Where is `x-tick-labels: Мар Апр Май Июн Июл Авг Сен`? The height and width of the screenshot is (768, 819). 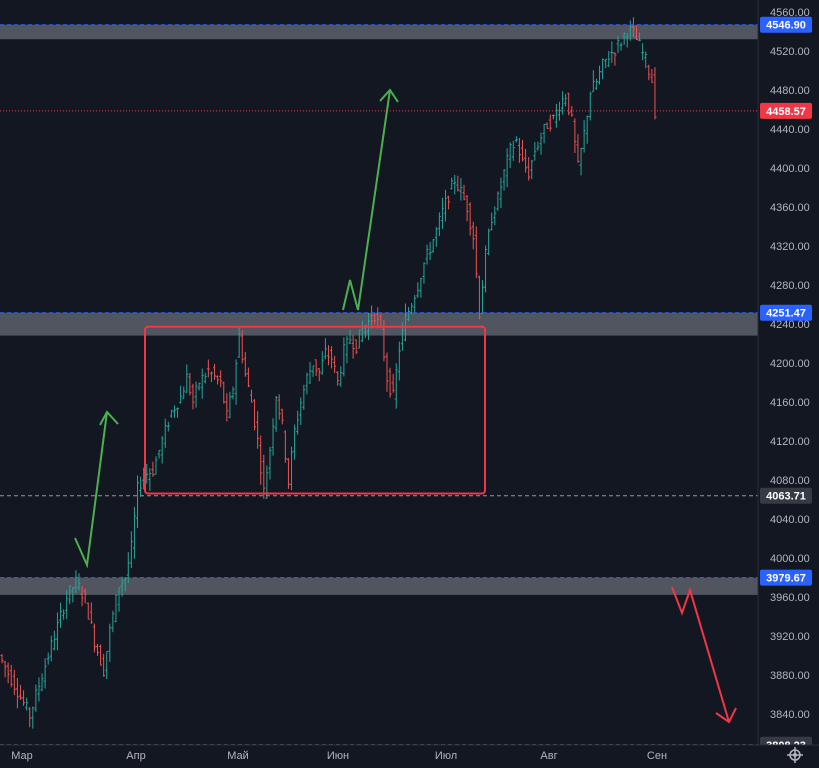 x-tick-labels: Мар Апр Май Июн Июл Авг Сен is located at coordinates (339, 756).